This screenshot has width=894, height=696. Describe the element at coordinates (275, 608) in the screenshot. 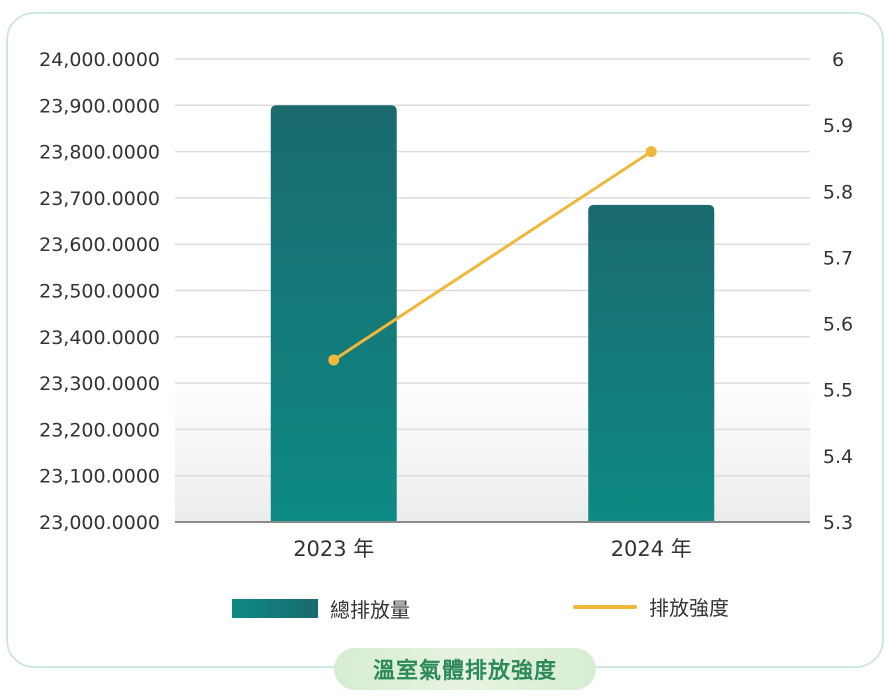

I see `legend-bar-swatch` at that location.